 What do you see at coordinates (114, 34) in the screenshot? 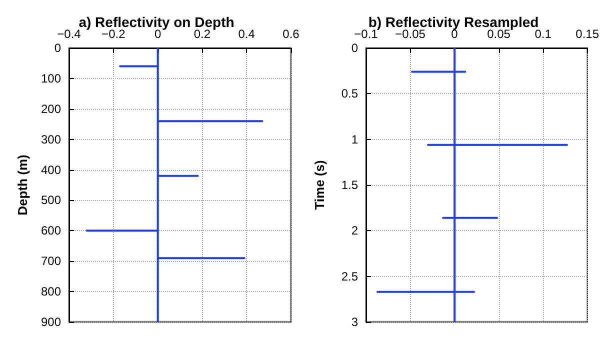
I see `x-tick-label: −0.2` at bounding box center [114, 34].